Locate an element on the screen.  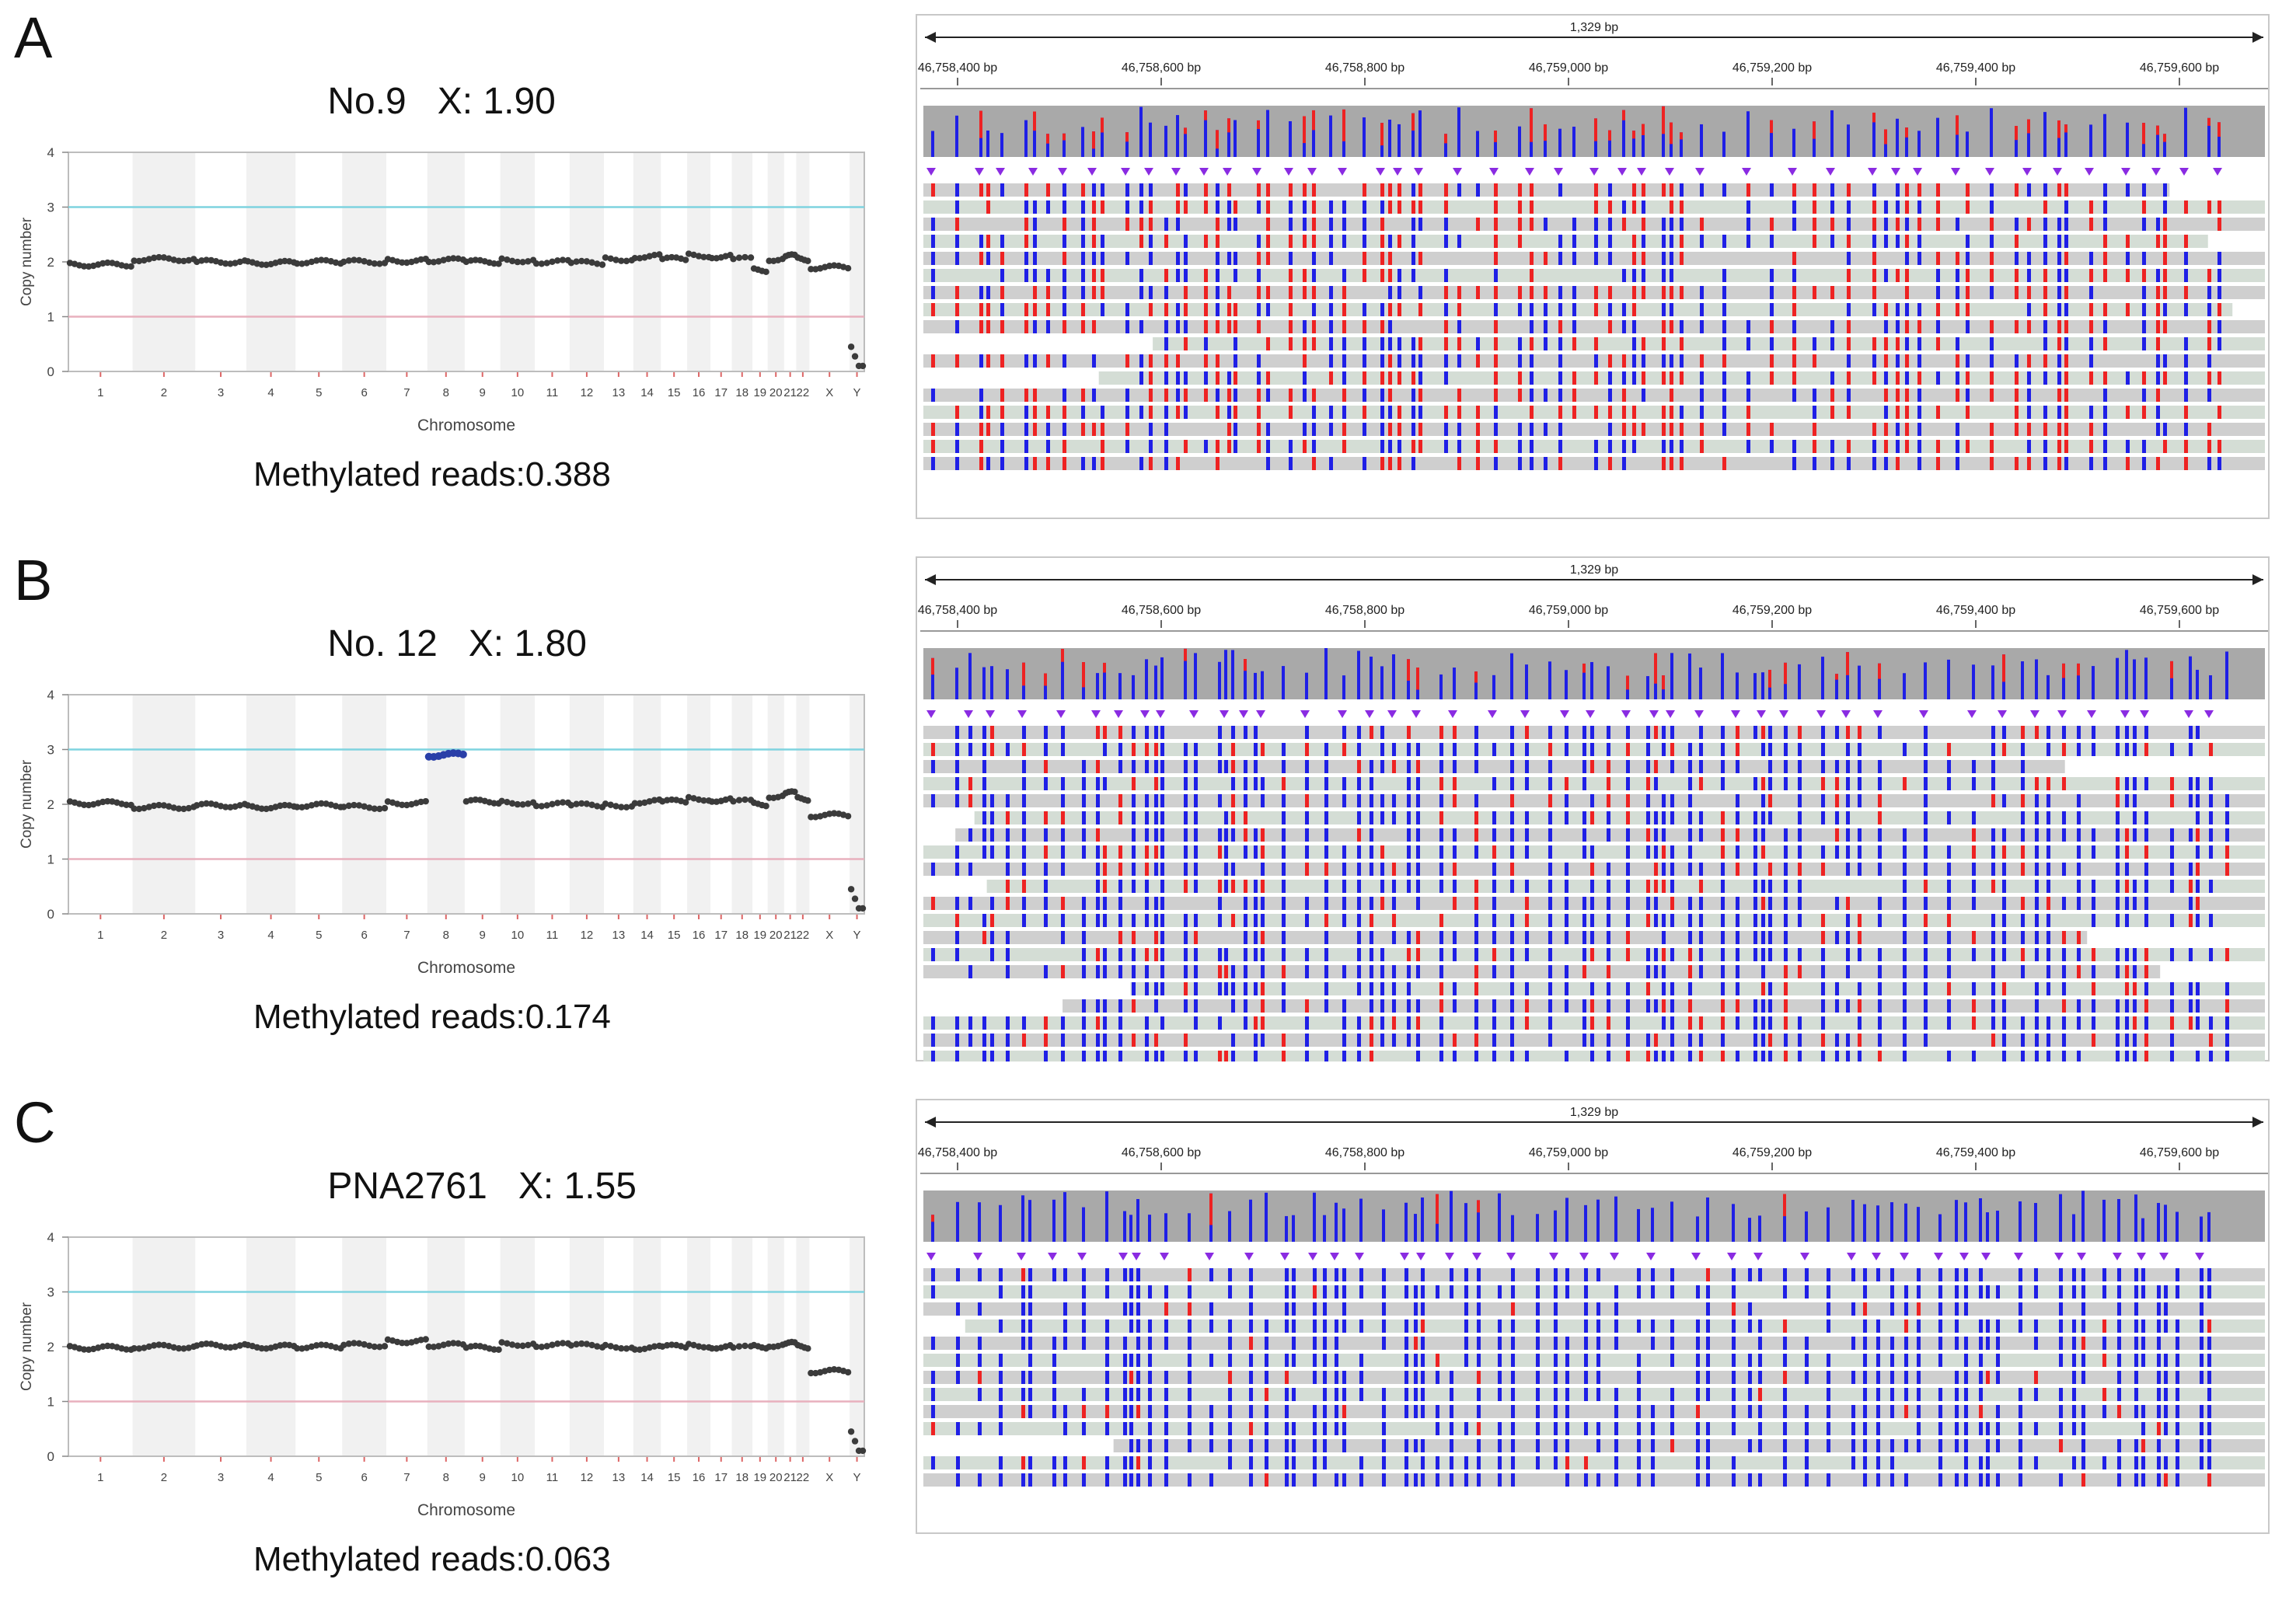
read is located at coordinates (1506, 937).